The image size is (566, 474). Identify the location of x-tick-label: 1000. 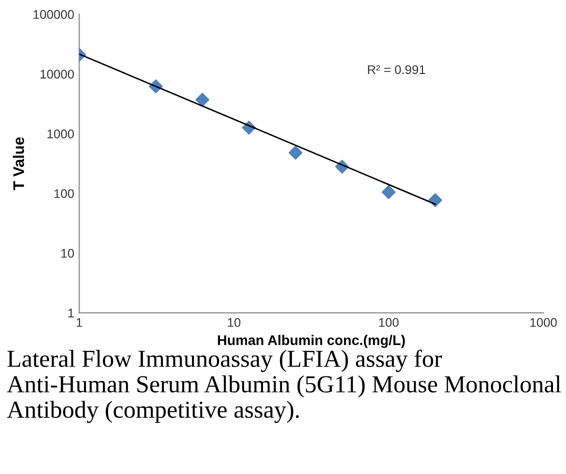
(543, 322).